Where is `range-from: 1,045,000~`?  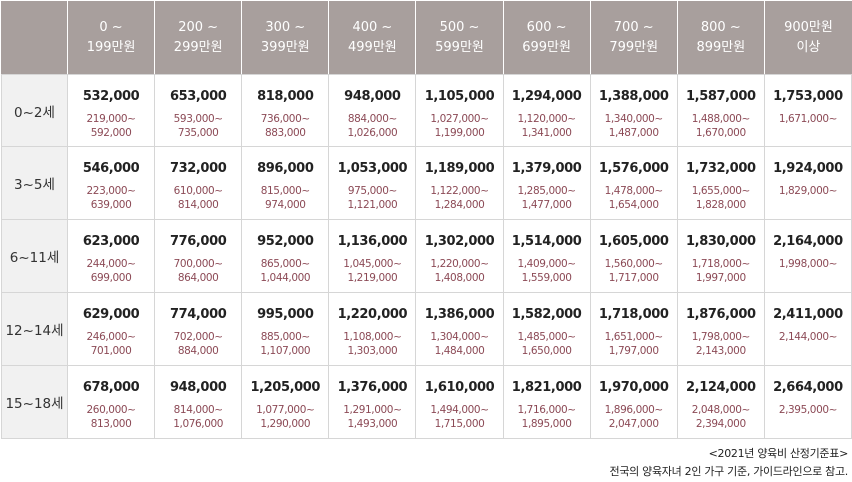
range-from: 1,045,000~ is located at coordinates (372, 264).